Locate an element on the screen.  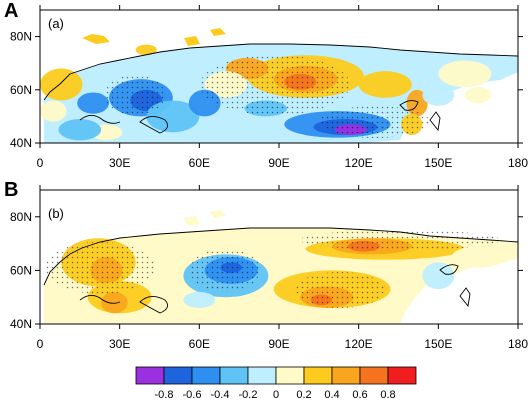
panel-a-letter: A is located at coordinates (11, 11).